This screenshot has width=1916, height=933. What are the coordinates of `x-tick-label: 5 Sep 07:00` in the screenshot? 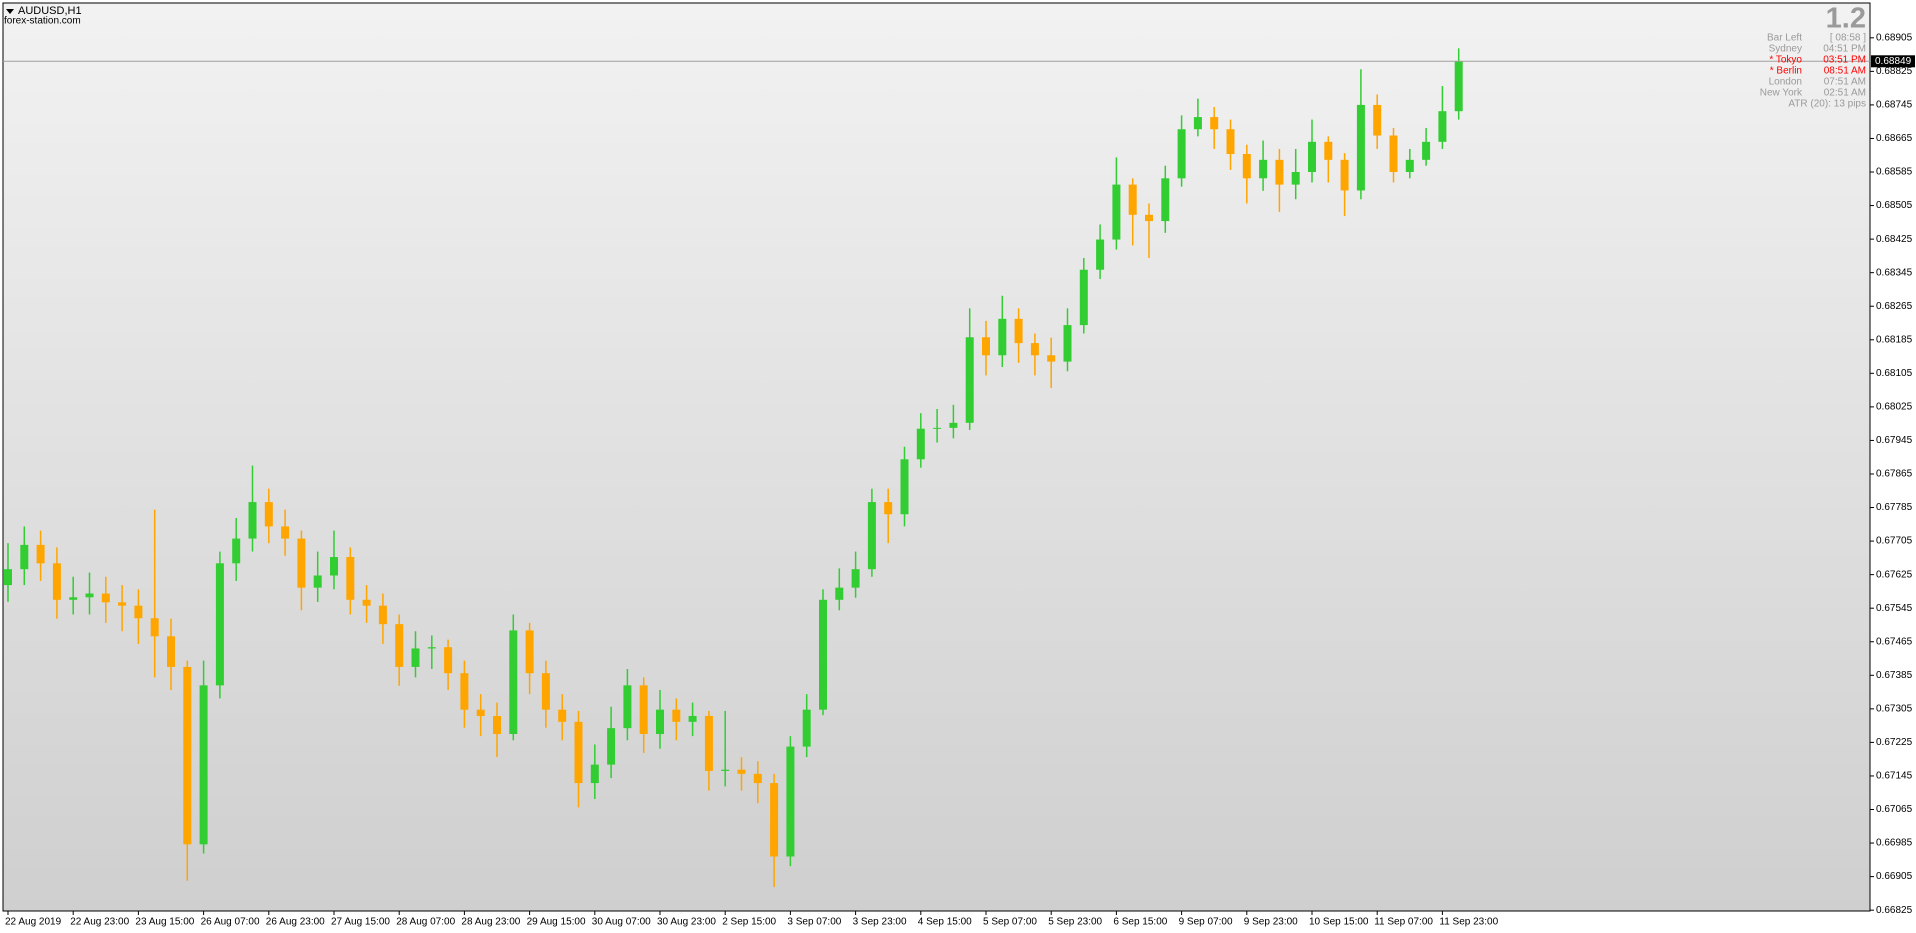 It's located at (1010, 922).